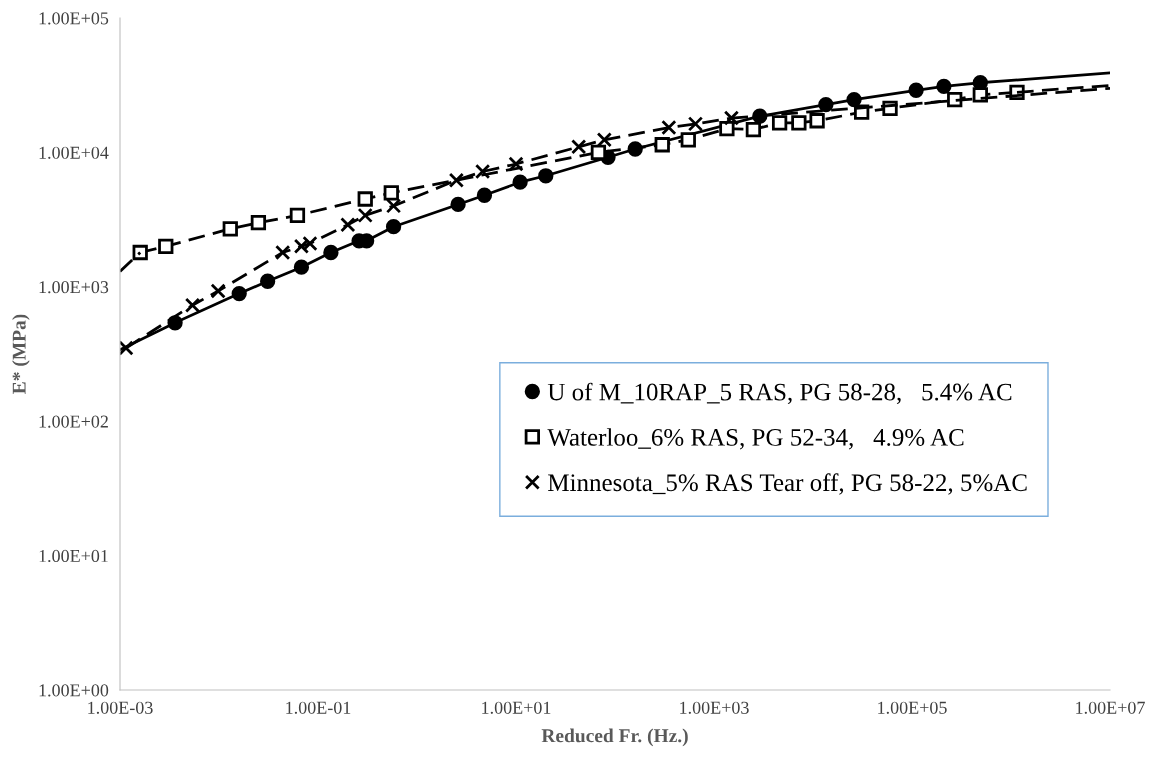 The height and width of the screenshot is (763, 1158). Describe the element at coordinates (74, 18) in the screenshot. I see `y-tick-label: 1.00E+05` at that location.